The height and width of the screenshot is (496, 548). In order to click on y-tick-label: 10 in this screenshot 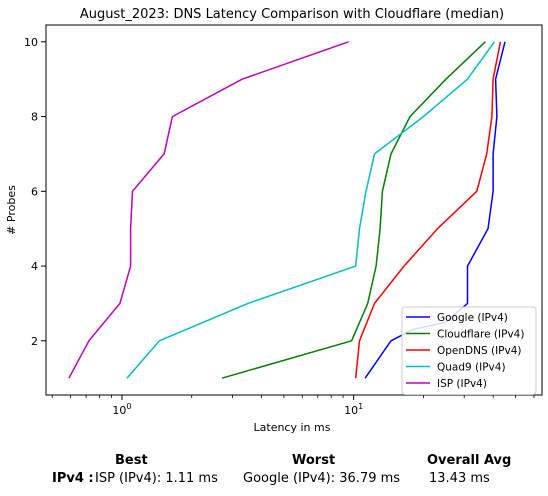, I will do `click(31, 42)`.